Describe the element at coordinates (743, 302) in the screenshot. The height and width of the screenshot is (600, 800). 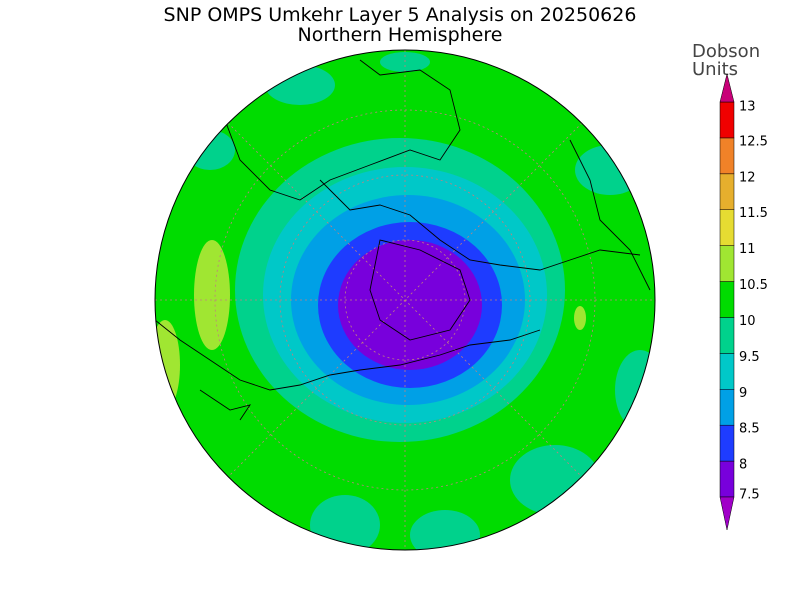
I see `colorbar: 7.5 8 8.5 9 9.5 10 10.5 11 11.5 12 12.5 13` at that location.